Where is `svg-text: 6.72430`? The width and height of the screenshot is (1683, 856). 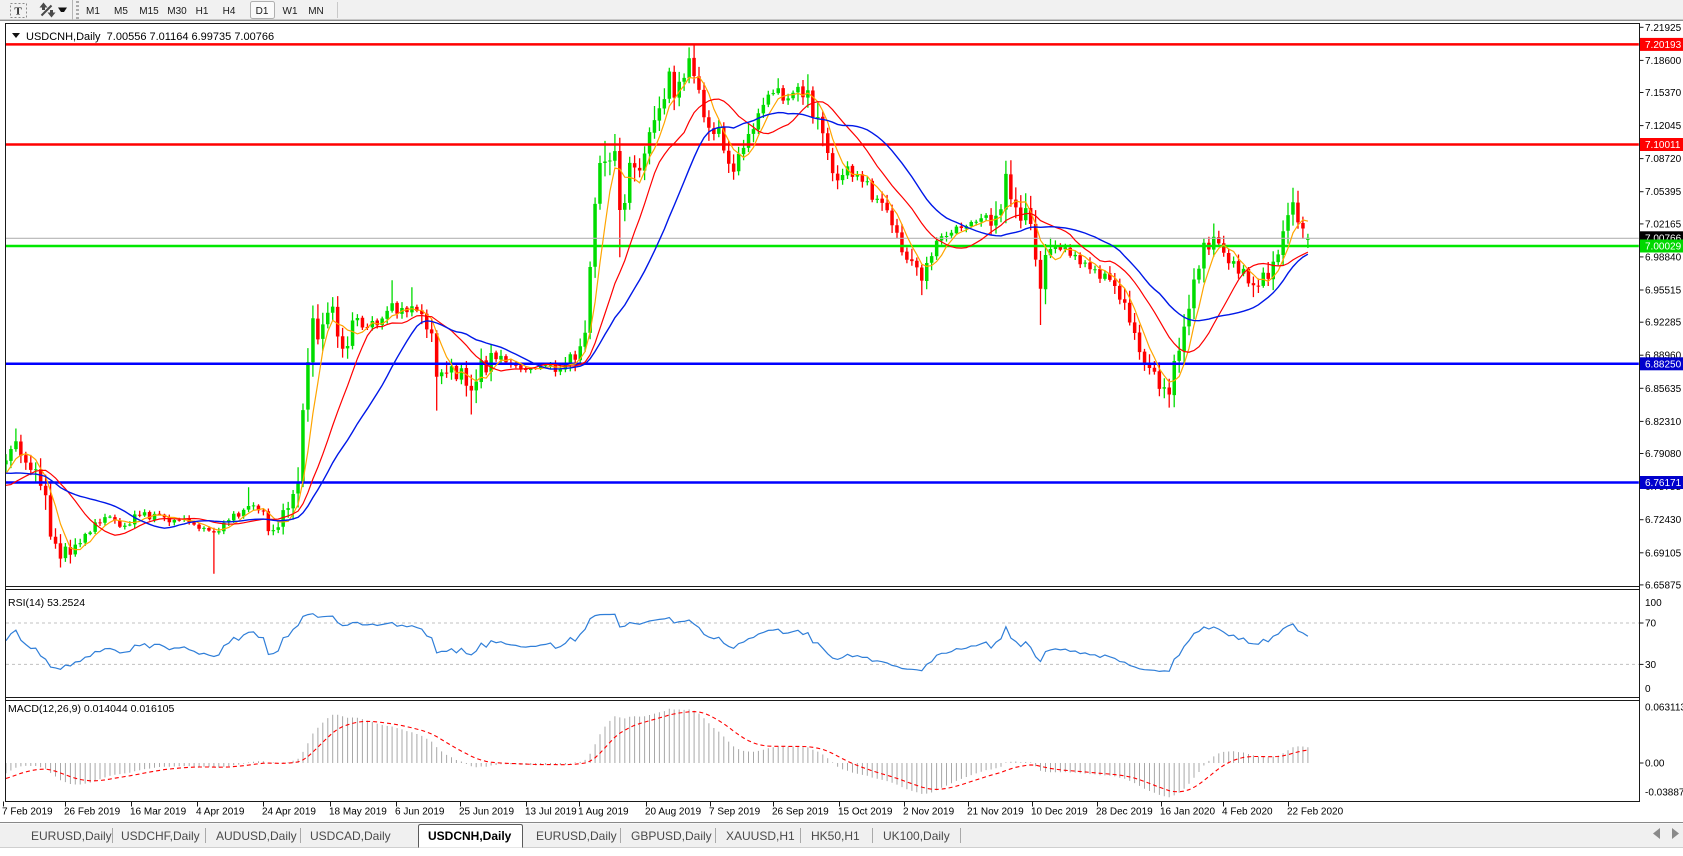 svg-text: 6.72430 is located at coordinates (1663, 520).